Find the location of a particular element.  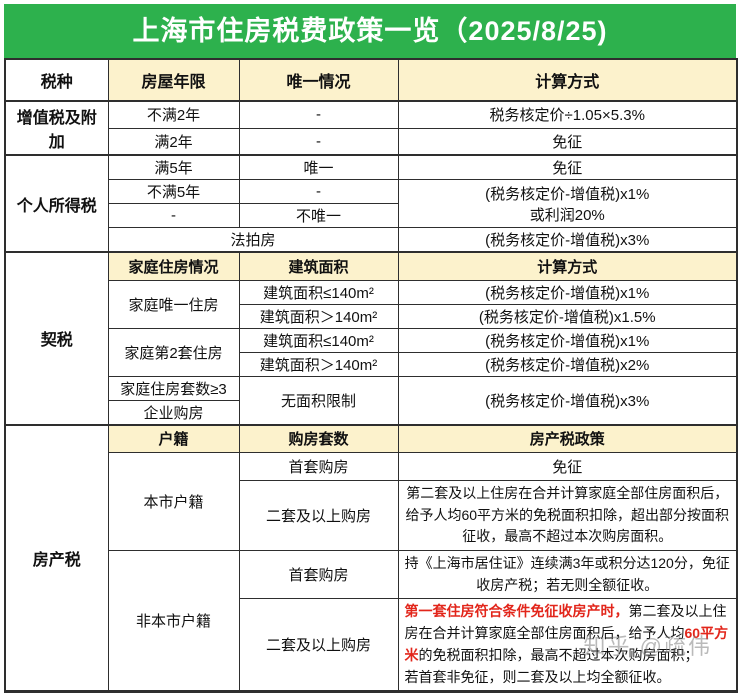

cell-deed-second-large-calc: (税务核定价-增值税)x2% is located at coordinates (567, 364).